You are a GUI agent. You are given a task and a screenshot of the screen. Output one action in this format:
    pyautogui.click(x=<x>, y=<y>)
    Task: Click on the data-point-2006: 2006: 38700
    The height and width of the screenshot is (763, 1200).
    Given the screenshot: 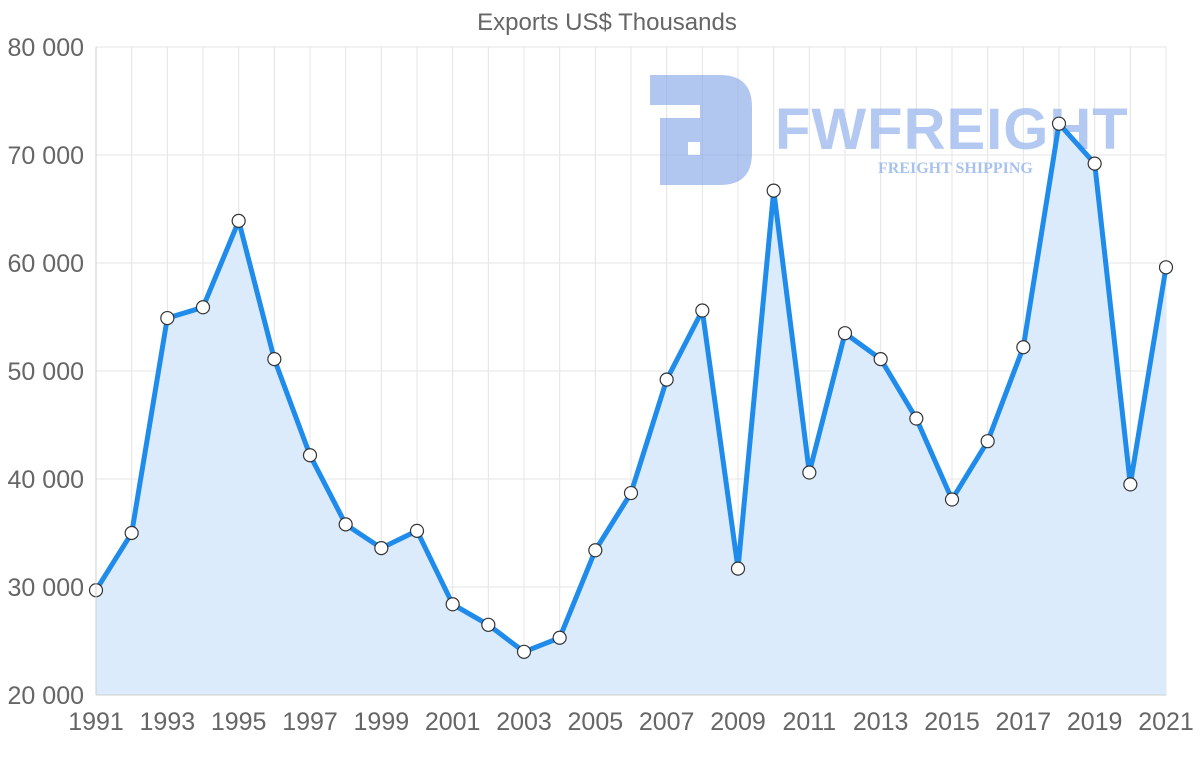 What is the action you would take?
    pyautogui.click(x=631, y=493)
    